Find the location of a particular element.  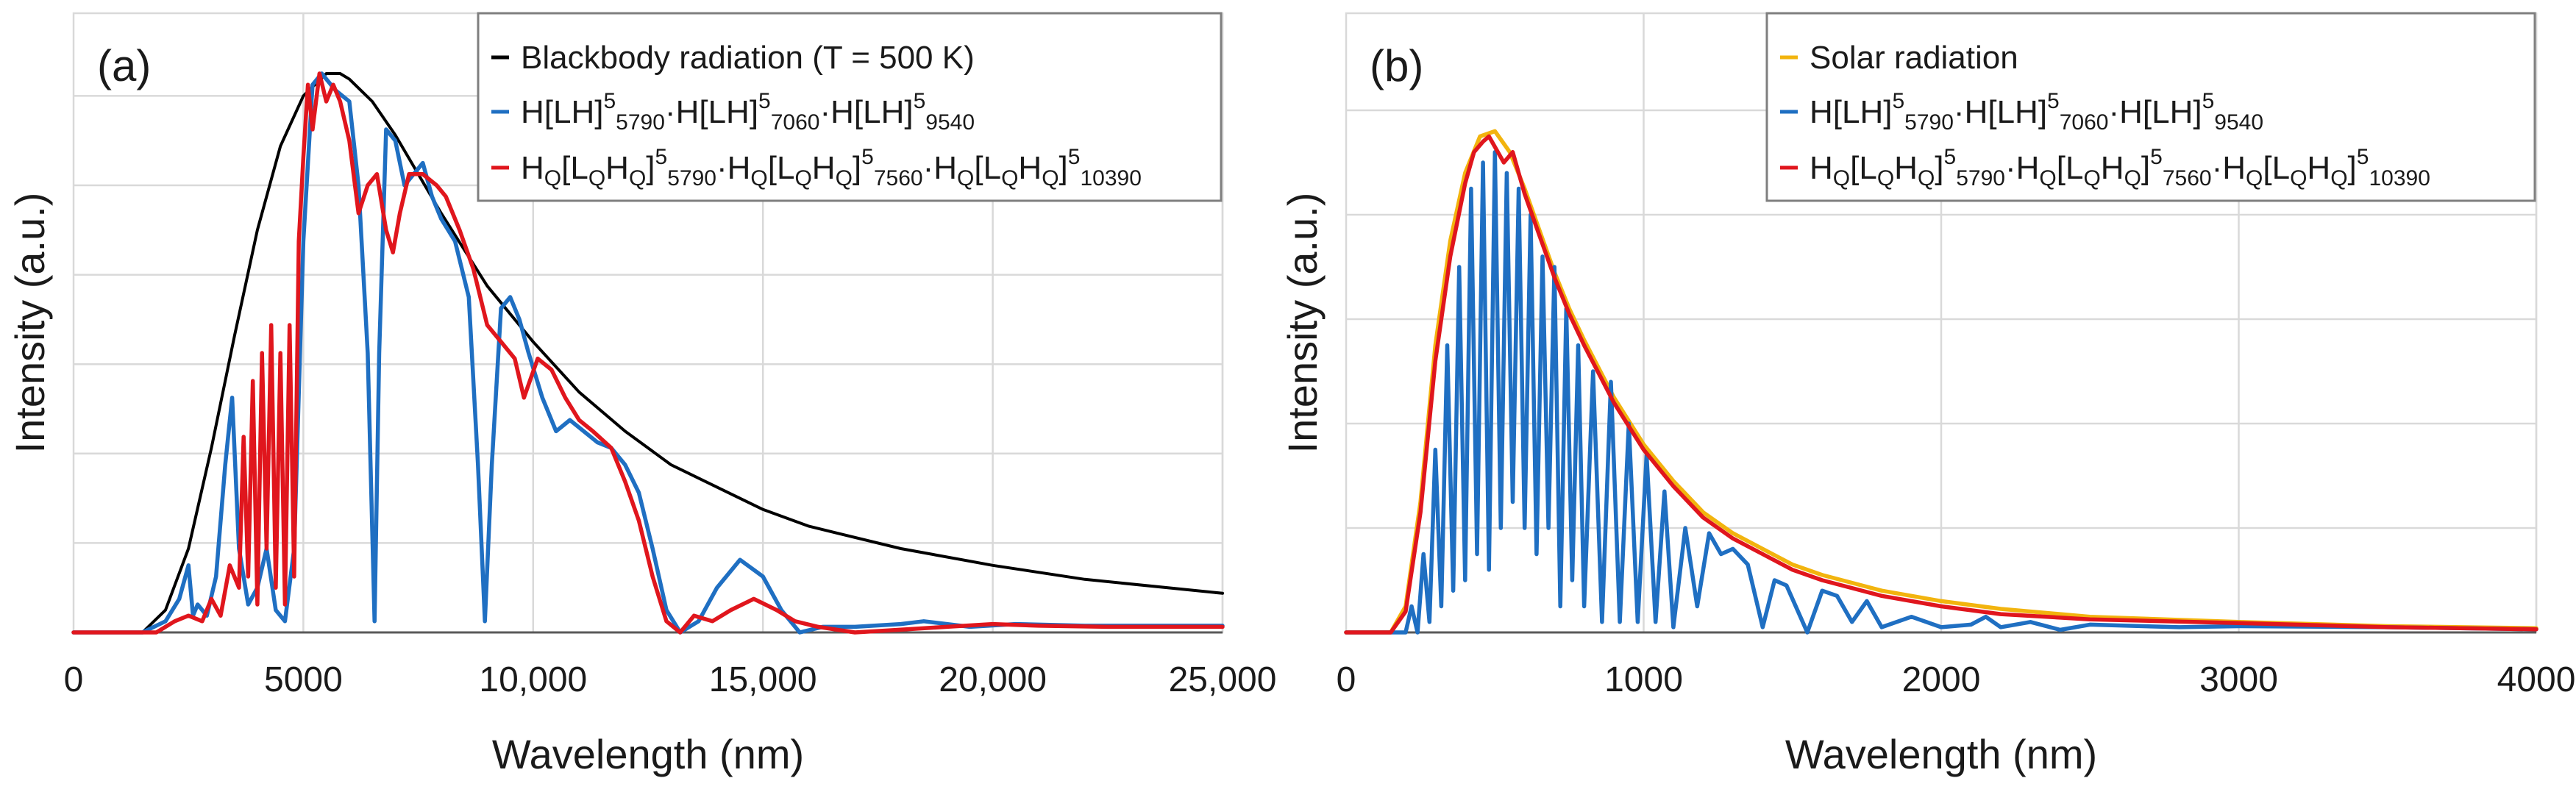

x-tick-label: 4000 is located at coordinates (2536, 679).